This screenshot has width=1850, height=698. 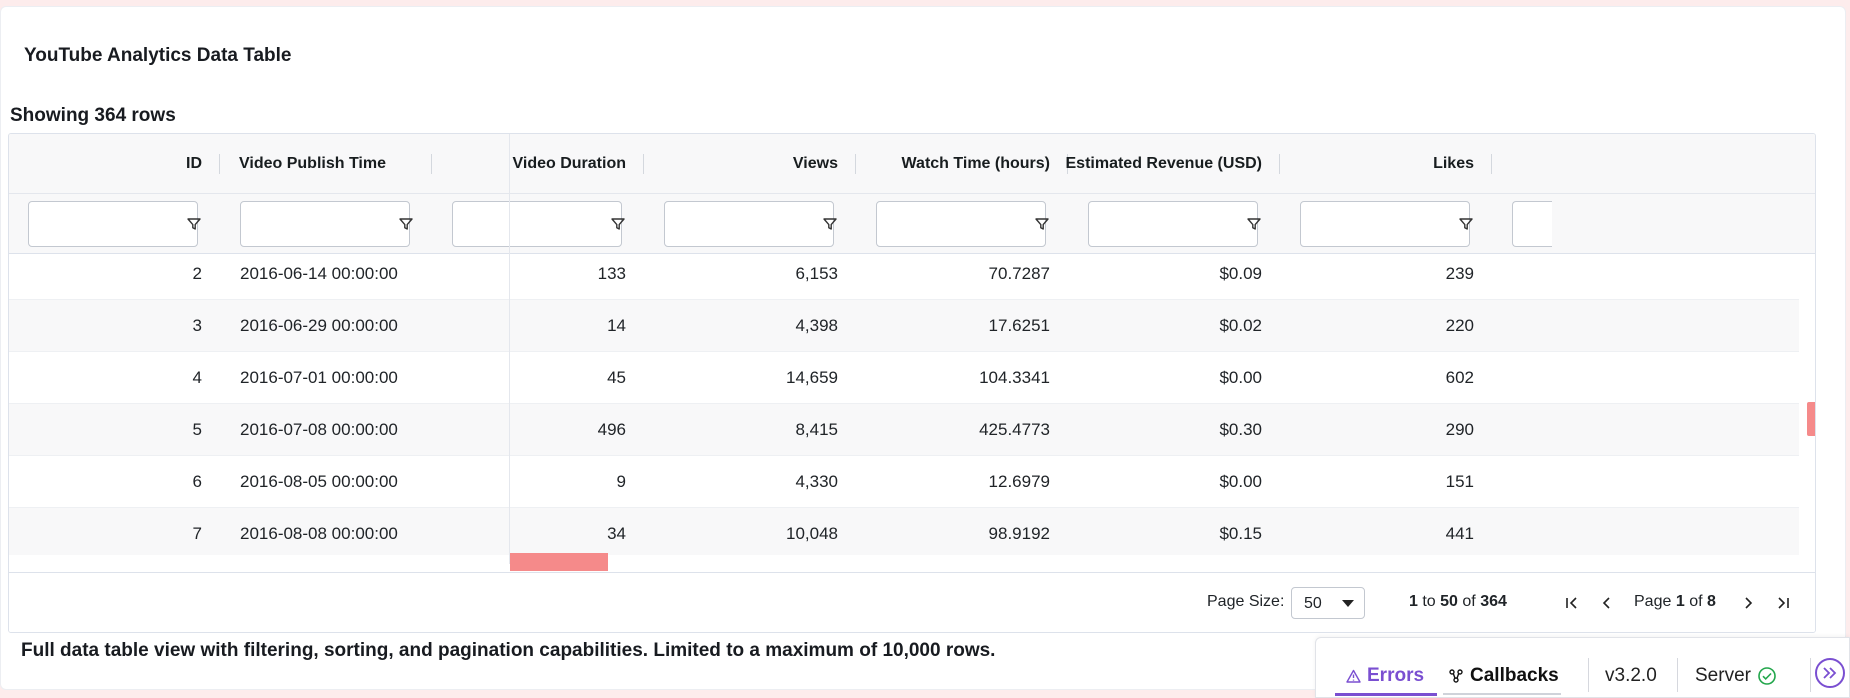 I want to click on previous-page-button, so click(x=1607, y=603).